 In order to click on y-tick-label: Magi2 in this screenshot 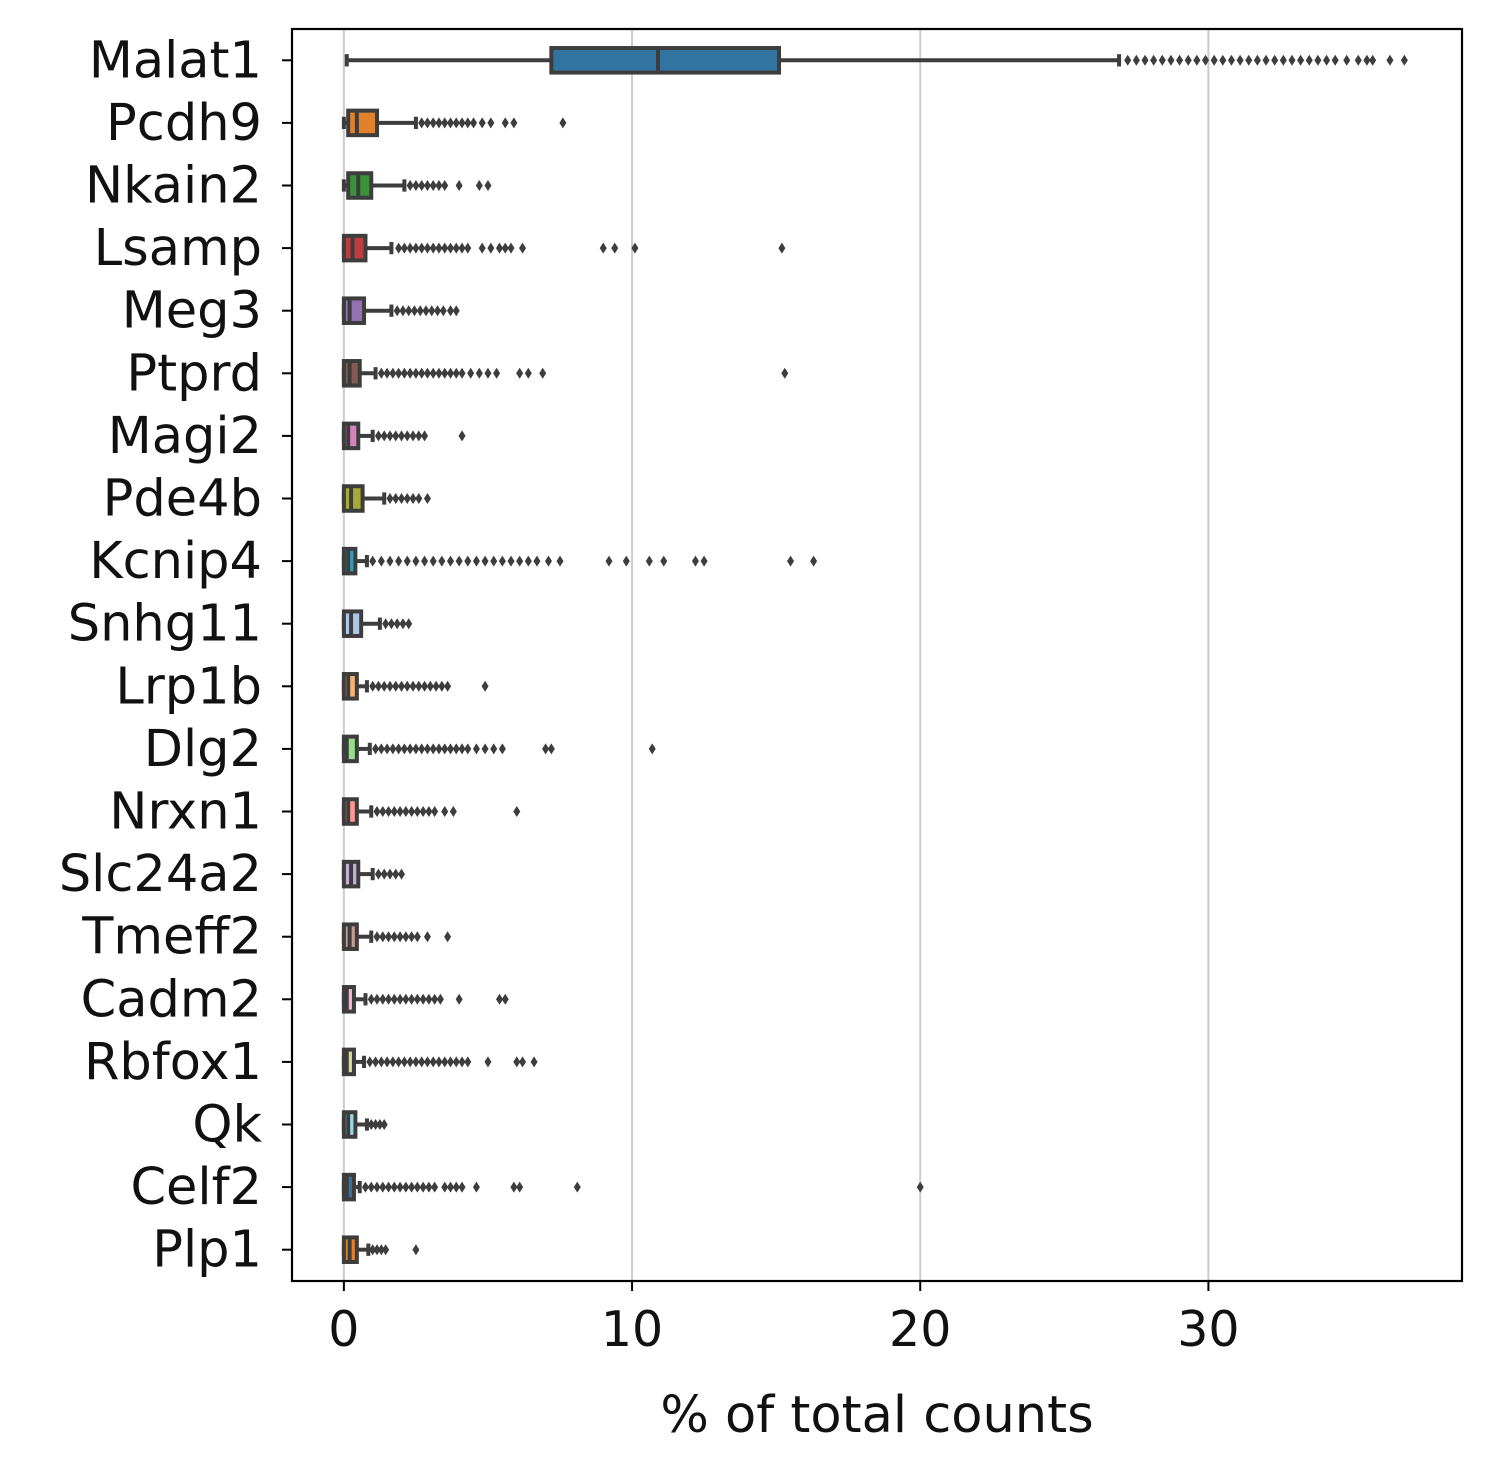, I will do `click(185, 436)`.